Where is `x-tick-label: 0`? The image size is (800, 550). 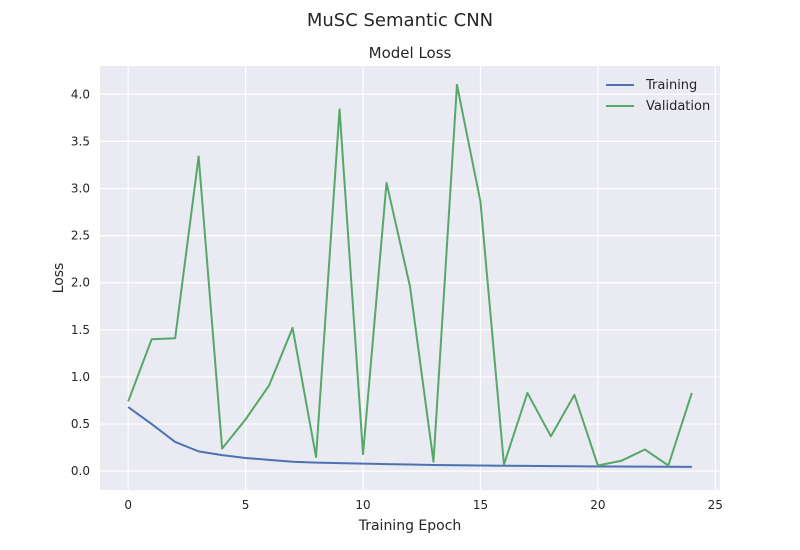
x-tick-label: 0 is located at coordinates (128, 505).